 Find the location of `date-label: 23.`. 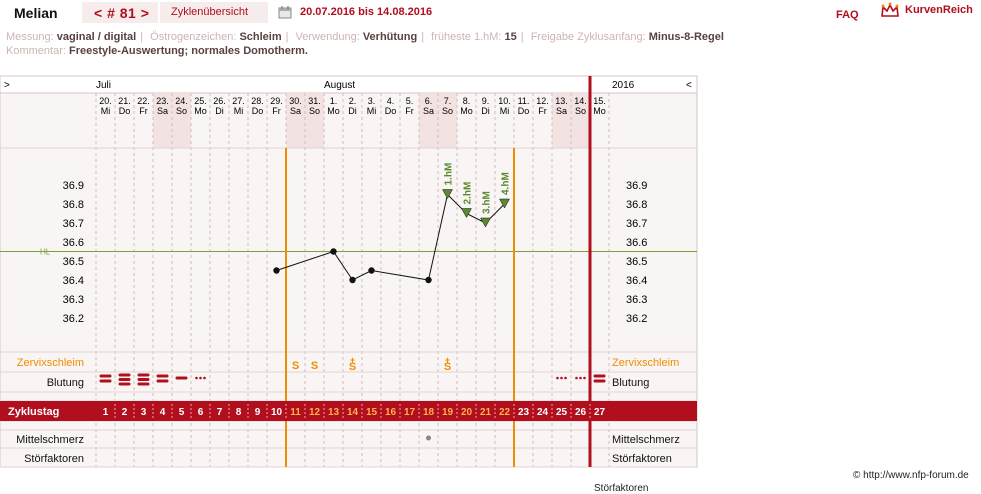

date-label: 23. is located at coordinates (162, 101).